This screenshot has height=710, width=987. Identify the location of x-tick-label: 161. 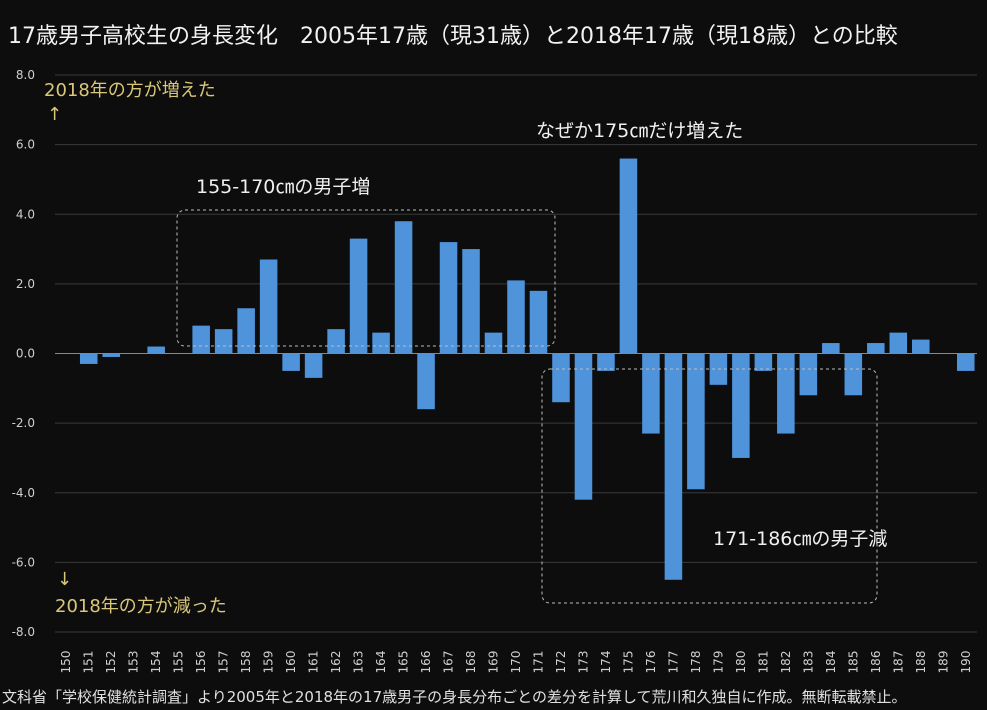
(314, 662).